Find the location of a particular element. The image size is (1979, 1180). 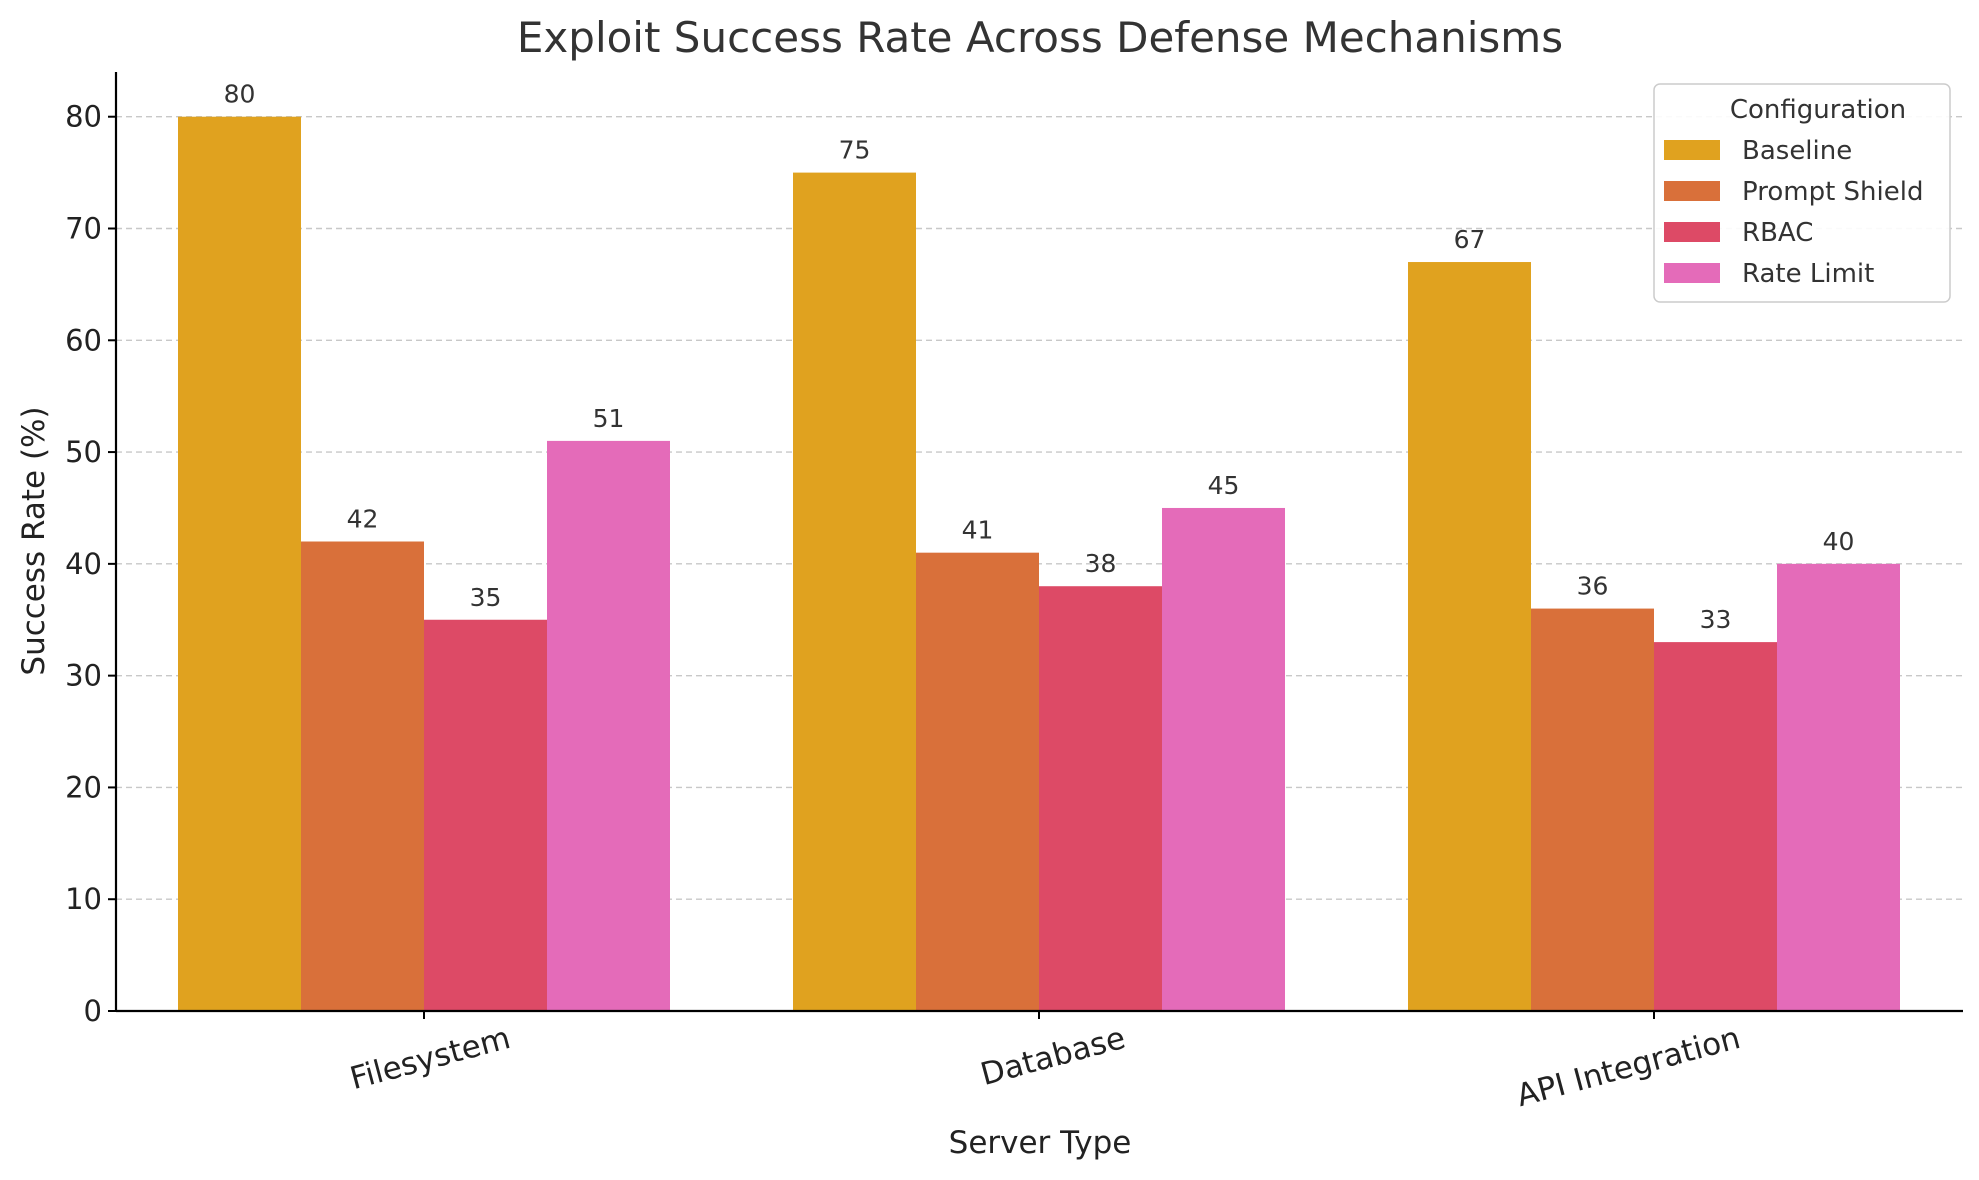

legend-label: Prompt Shield is located at coordinates (1832, 192).